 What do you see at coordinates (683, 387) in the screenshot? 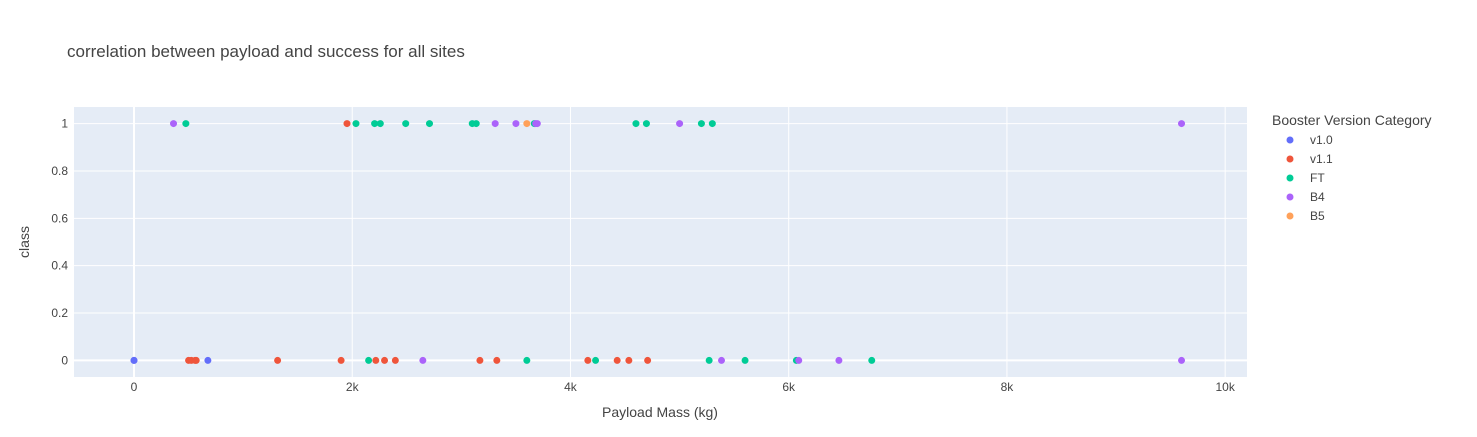
I see `x-tick-labels: 0 2k 4k 6k 8k 10k` at bounding box center [683, 387].